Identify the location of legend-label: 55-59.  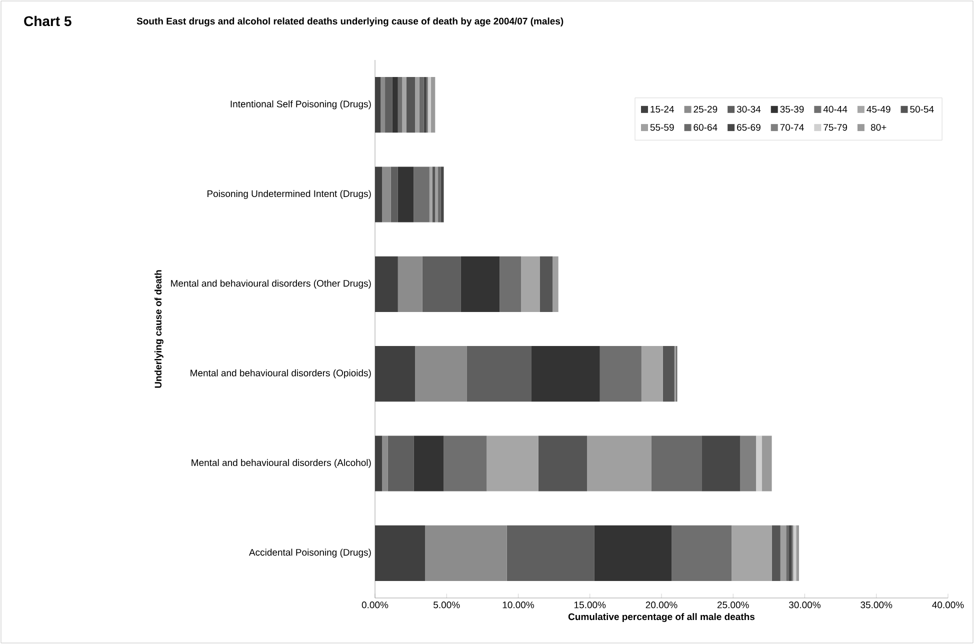
(662, 127).